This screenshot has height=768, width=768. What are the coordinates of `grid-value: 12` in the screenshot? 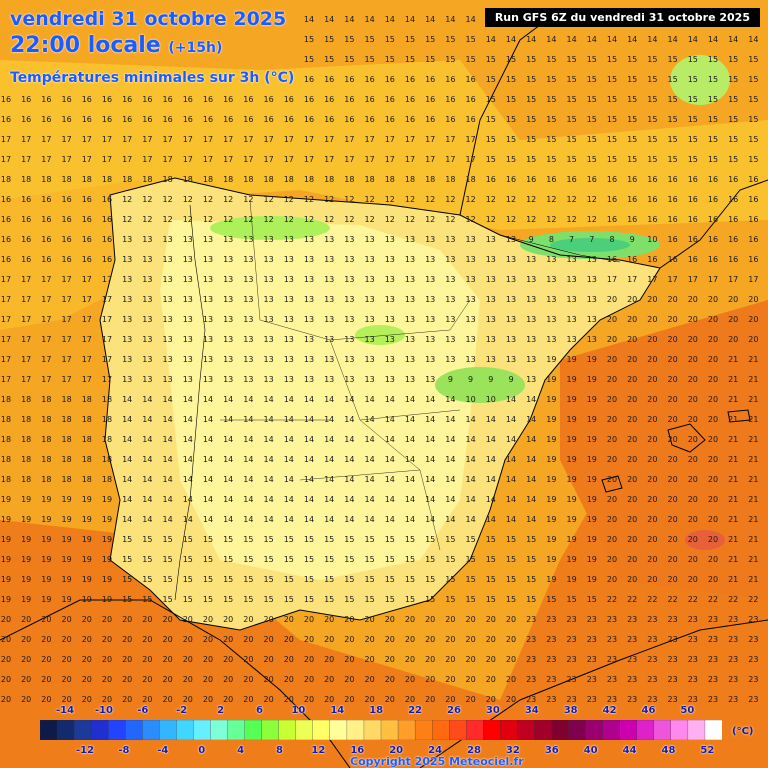 It's located at (208, 199).